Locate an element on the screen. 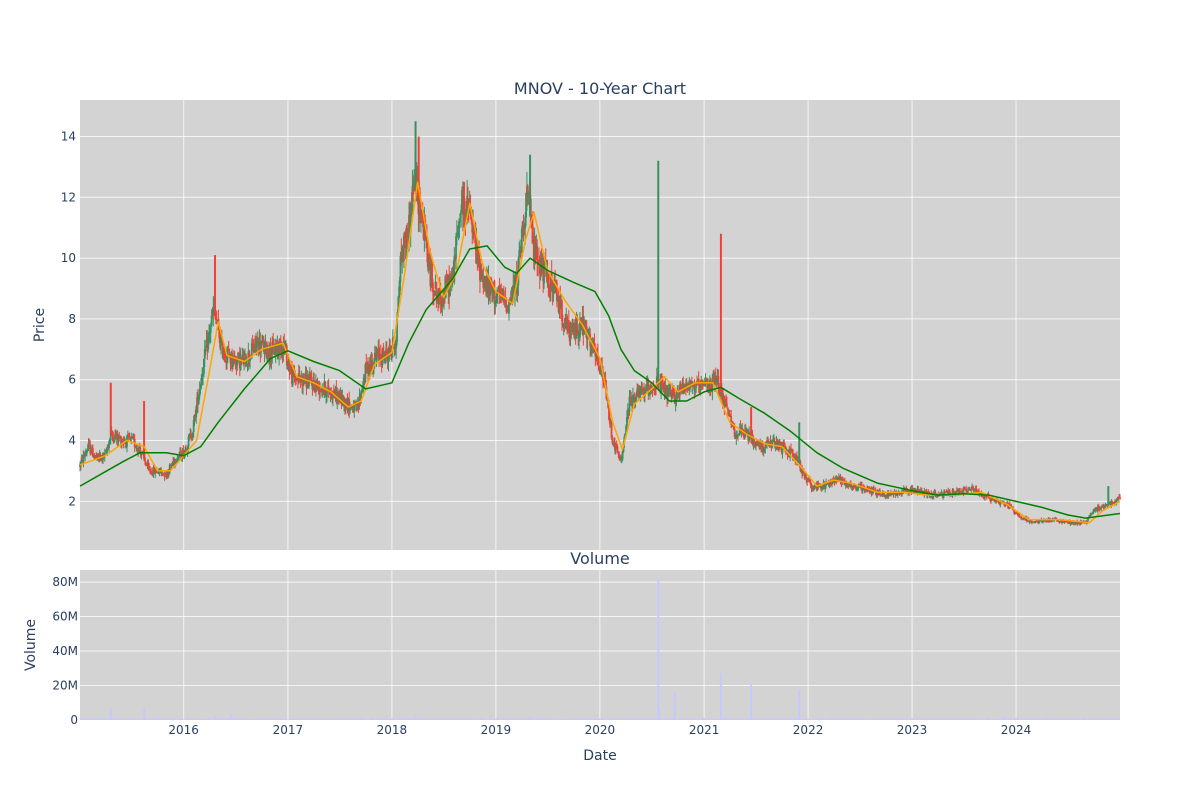  volume-tick-label: 40M is located at coordinates (65, 651).